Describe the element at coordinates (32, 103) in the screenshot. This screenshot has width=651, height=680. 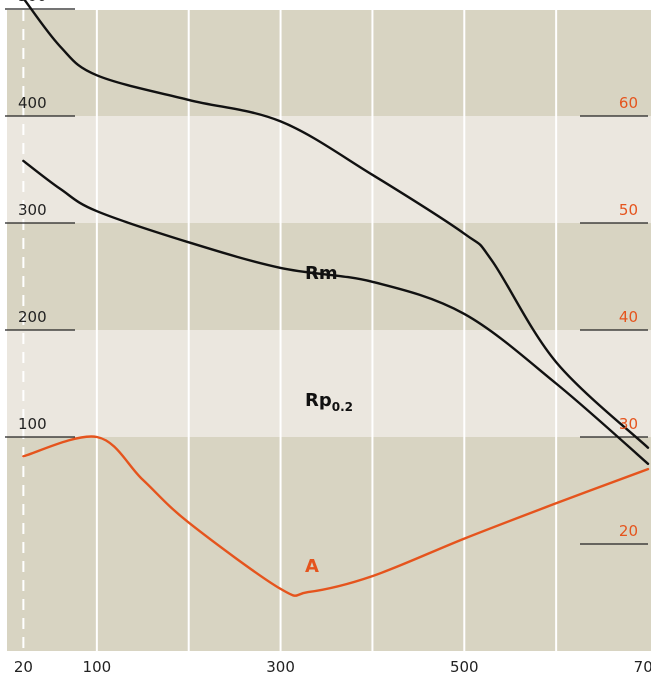
I see `y-left-tick-label: 400` at that location.